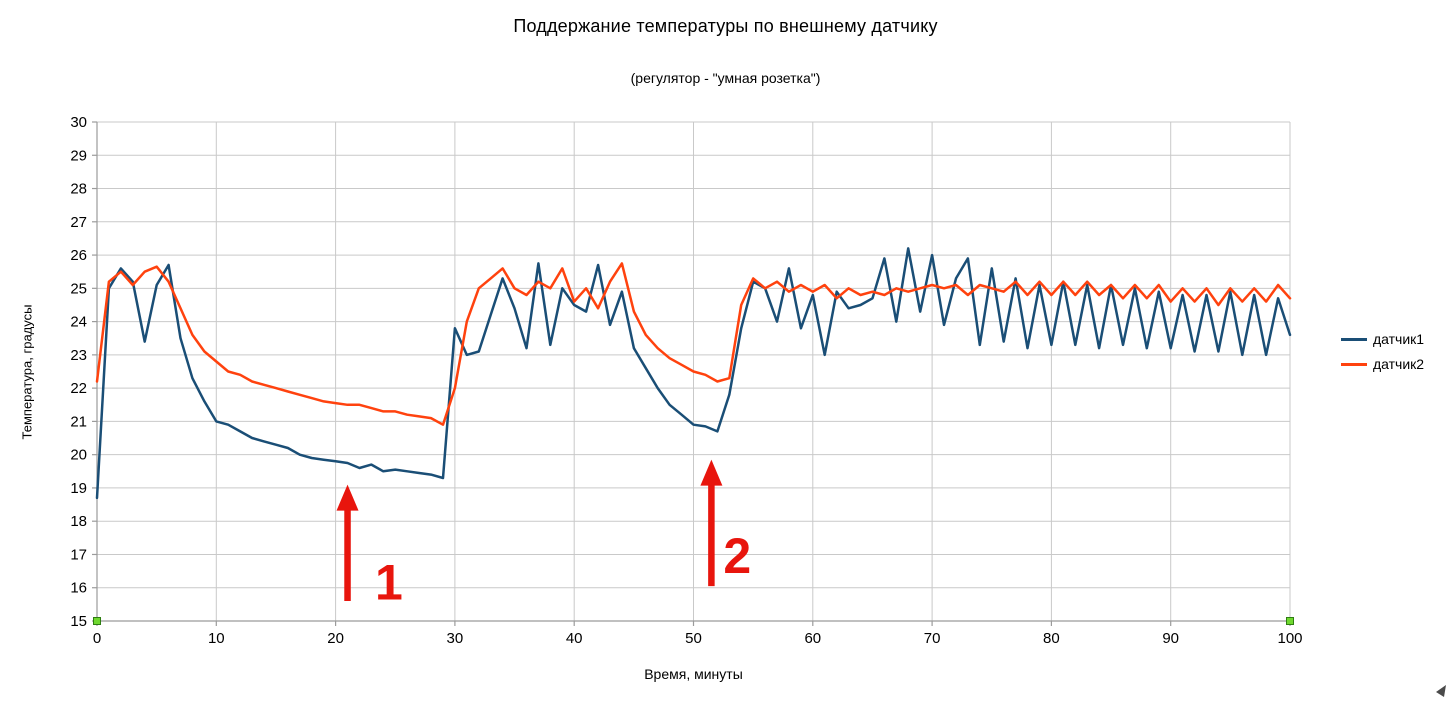  Describe the element at coordinates (78, 388) in the screenshot. I see `y-tick-label-22: 22` at that location.